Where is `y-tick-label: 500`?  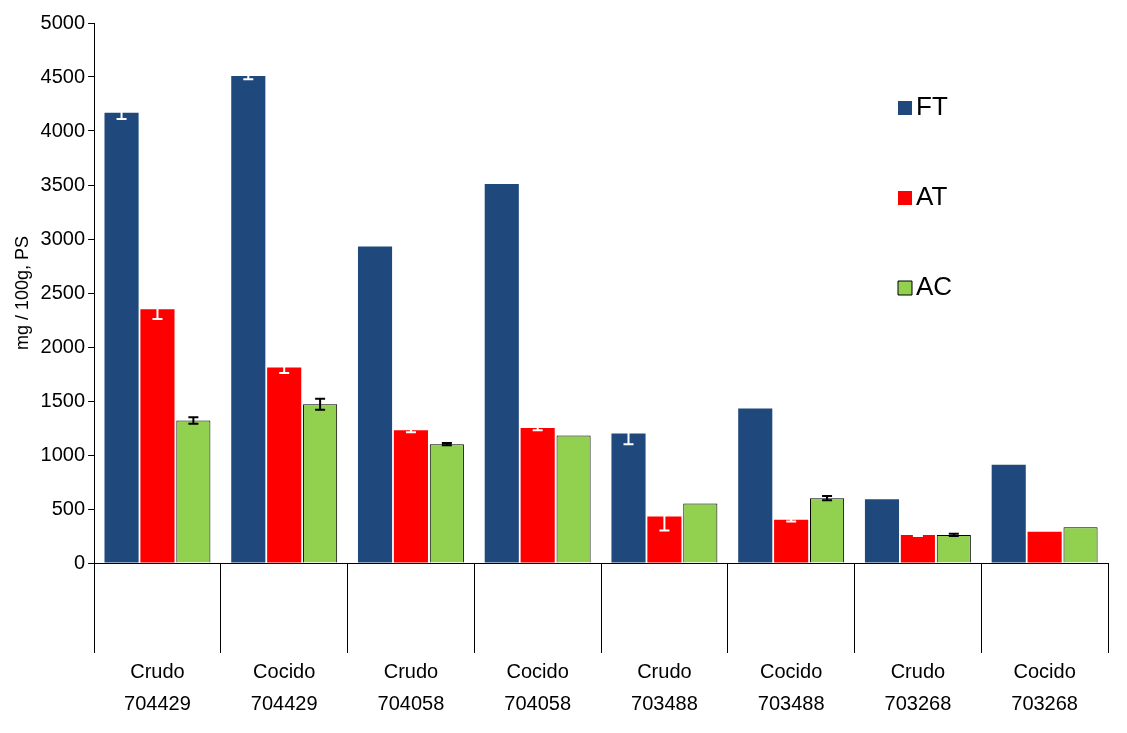 y-tick-label: 500 is located at coordinates (68, 507).